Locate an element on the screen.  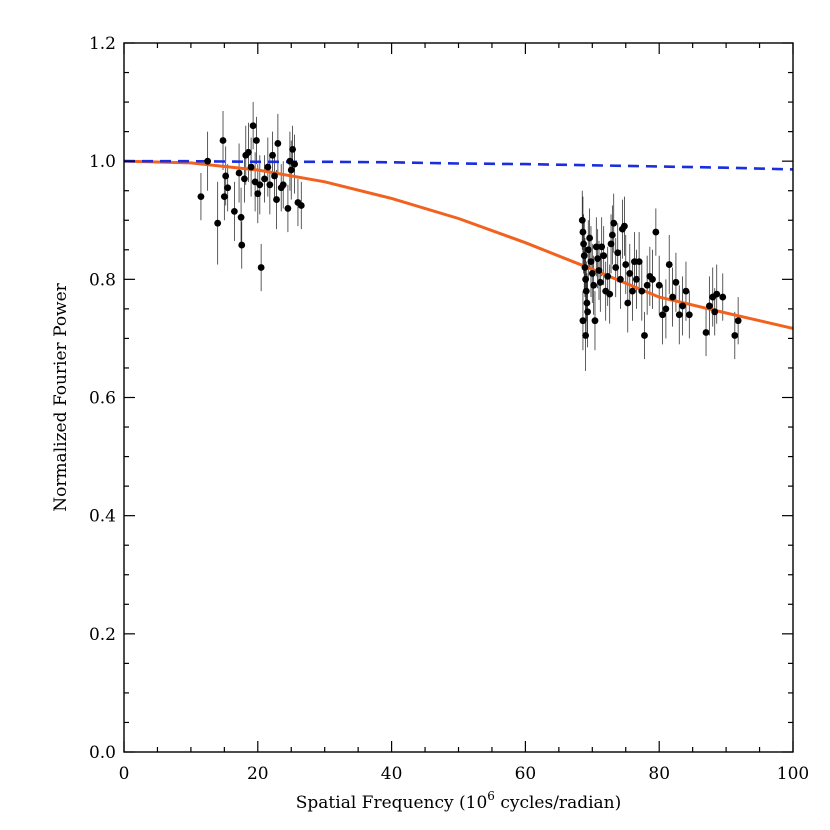
x-axis-title-post: cycles/radian) is located at coordinates (558, 803).